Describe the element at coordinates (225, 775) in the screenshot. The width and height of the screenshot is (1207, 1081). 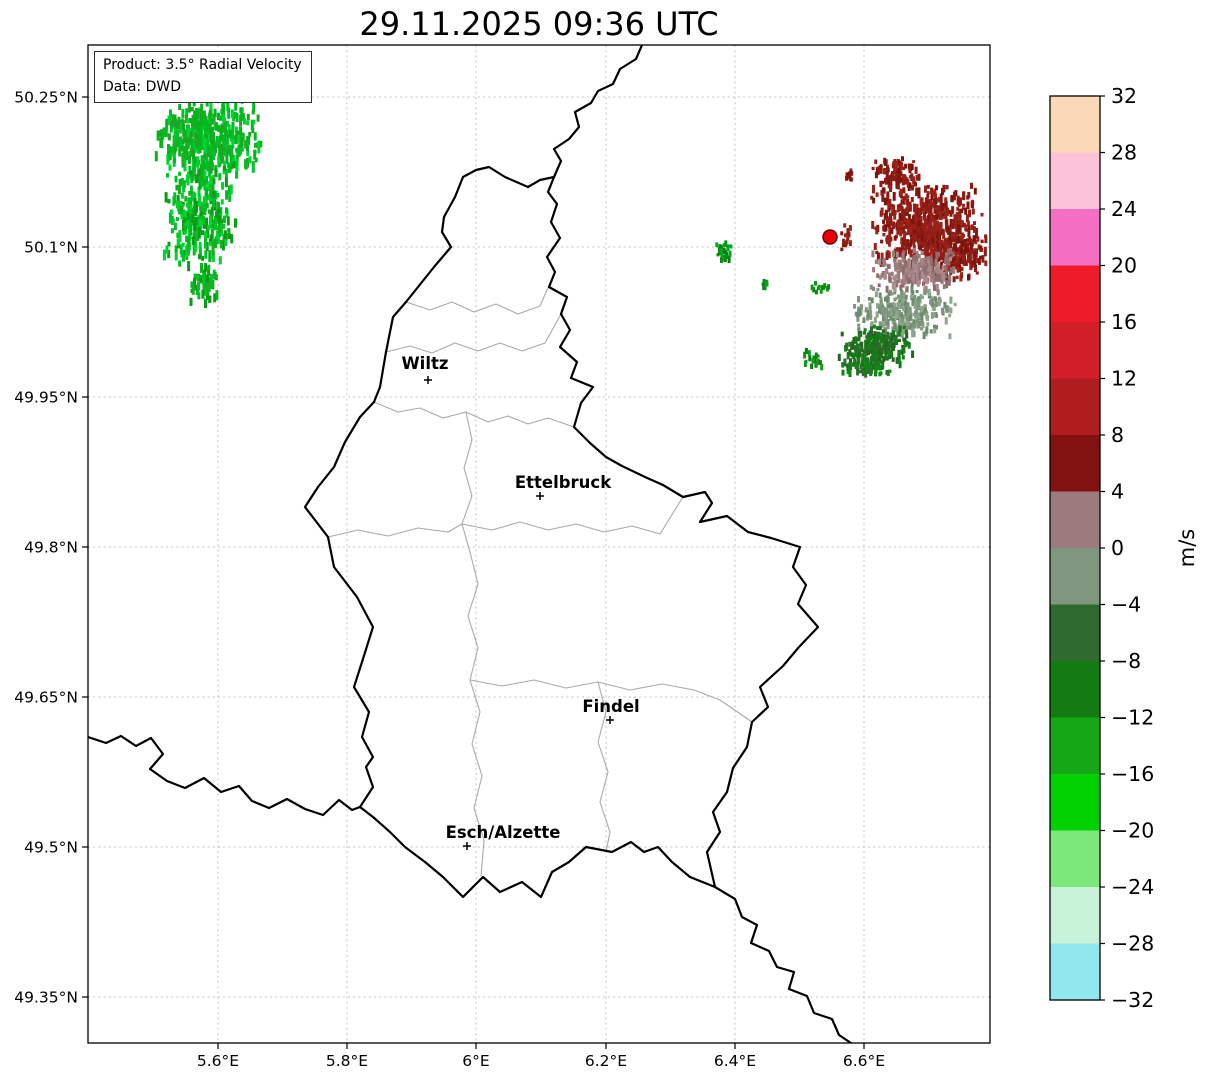
I see `france-belgium-border` at that location.